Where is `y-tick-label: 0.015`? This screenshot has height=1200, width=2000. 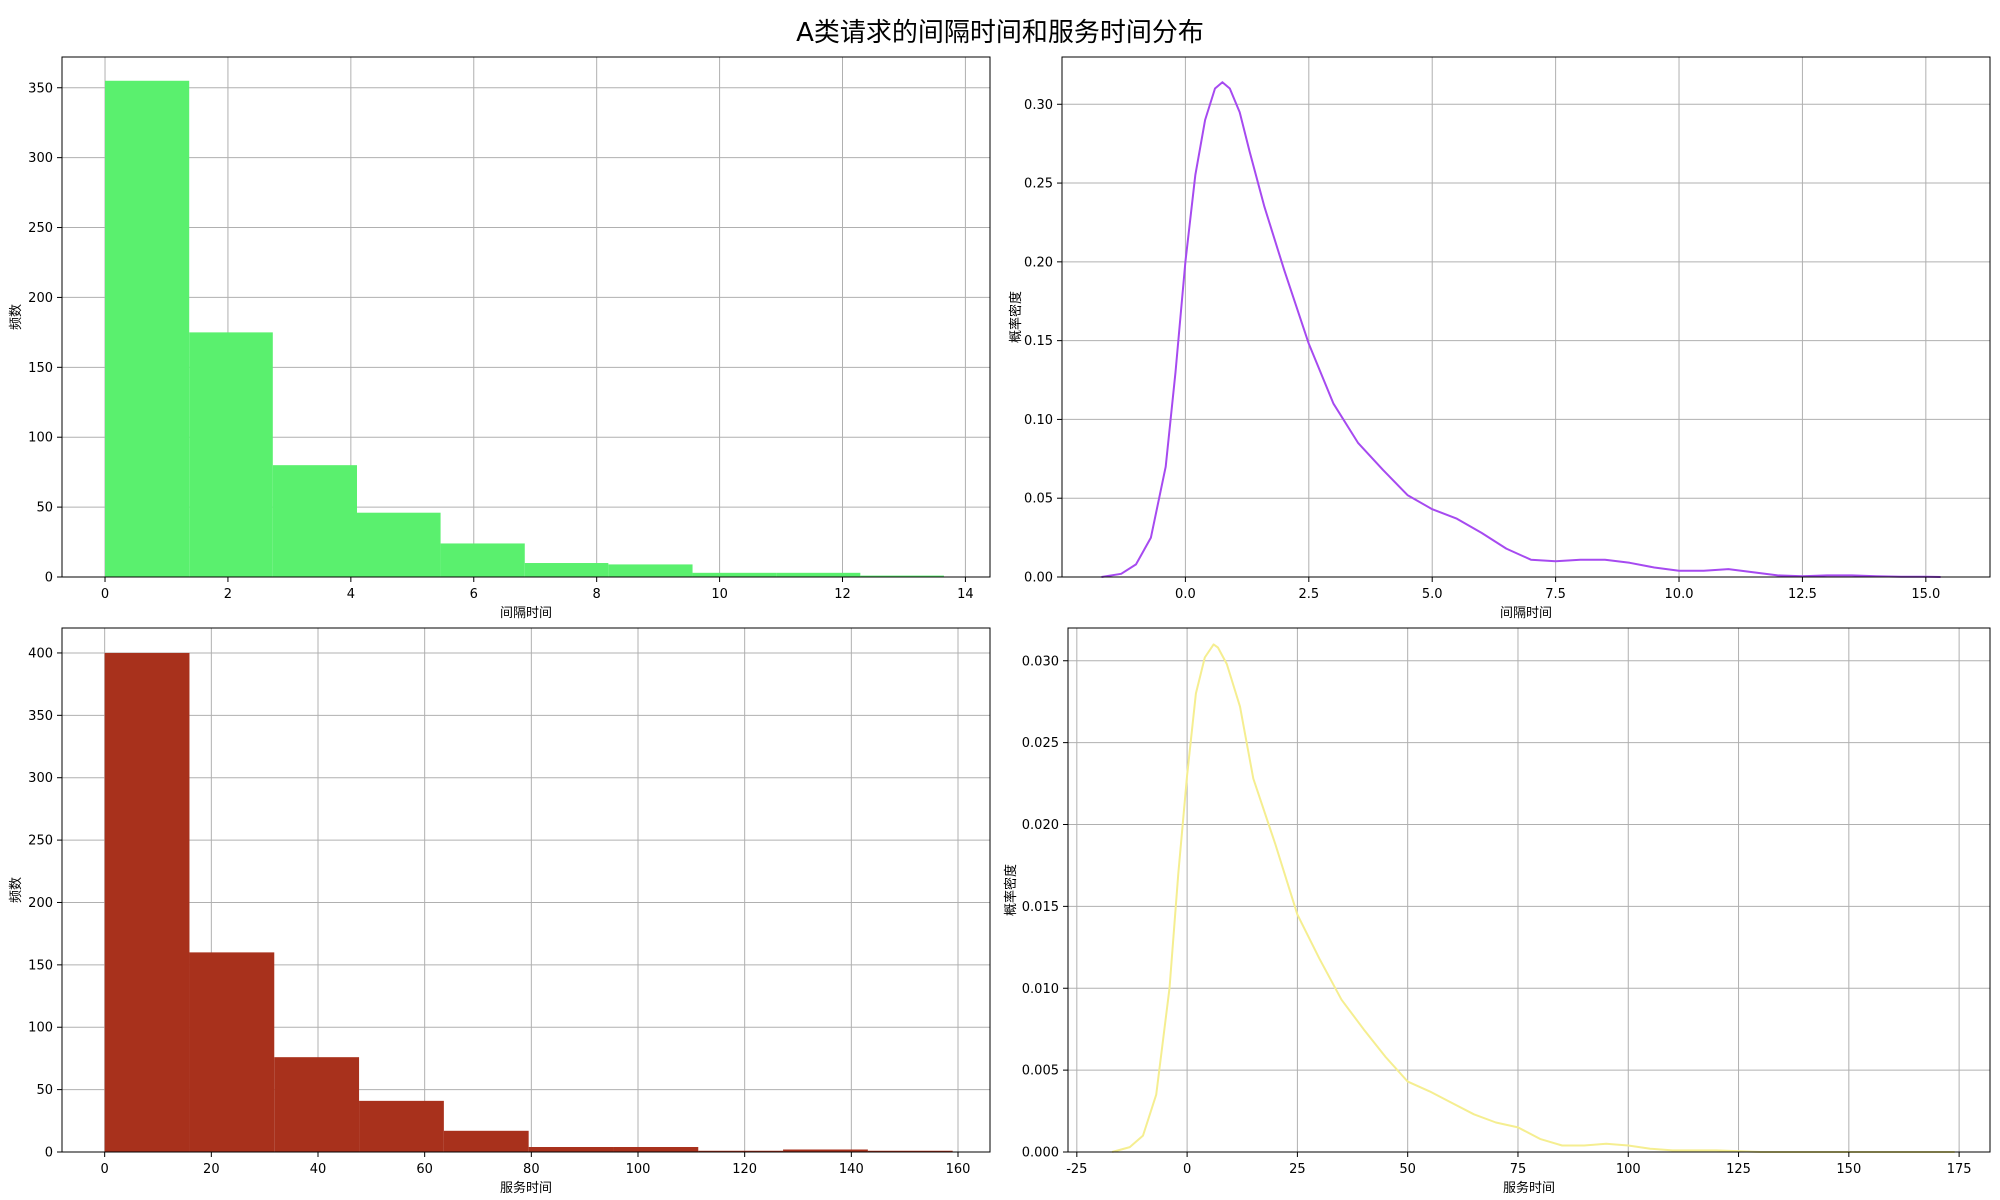
y-tick-label: 0.015 is located at coordinates (1040, 907).